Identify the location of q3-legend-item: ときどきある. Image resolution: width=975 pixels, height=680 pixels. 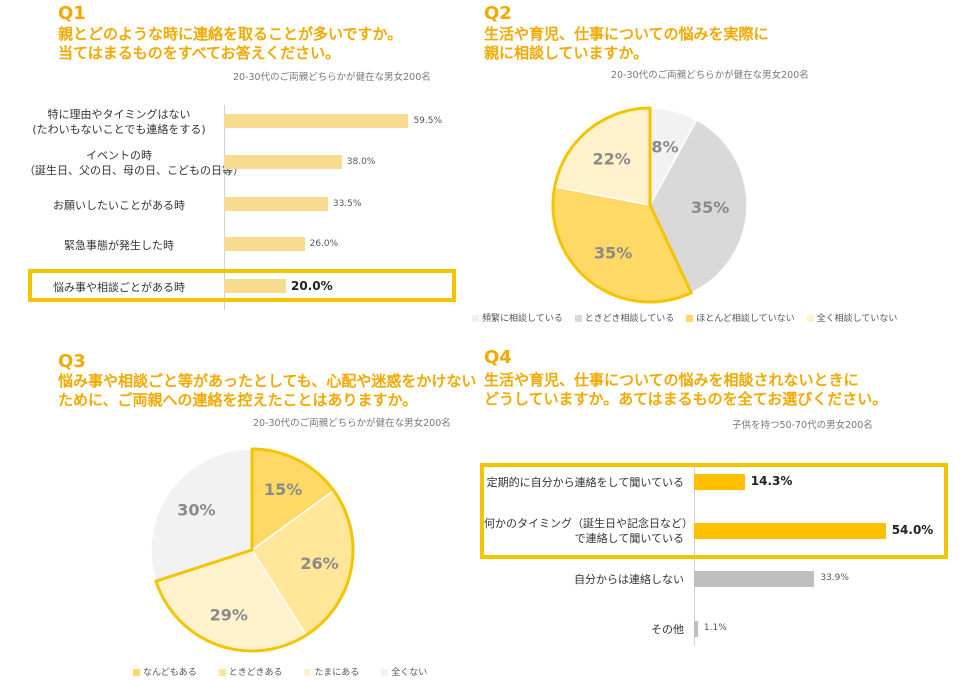
(250, 673).